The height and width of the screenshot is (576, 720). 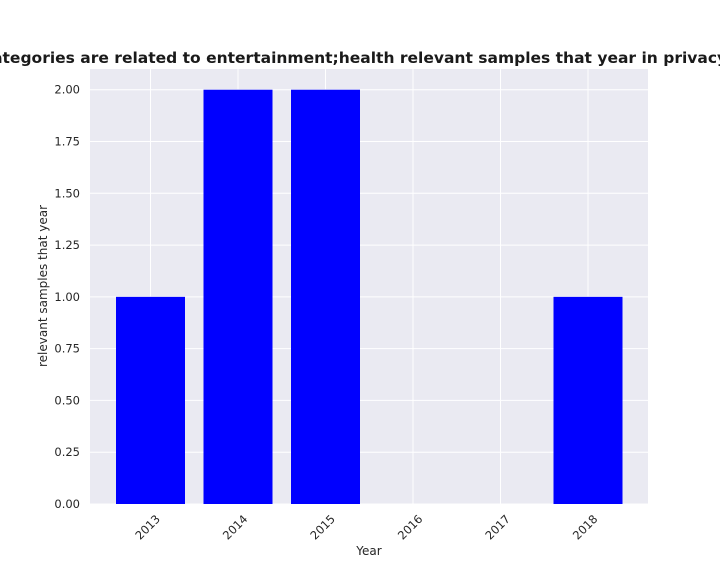 I want to click on y-tick-label: 1.00, so click(x=67, y=297).